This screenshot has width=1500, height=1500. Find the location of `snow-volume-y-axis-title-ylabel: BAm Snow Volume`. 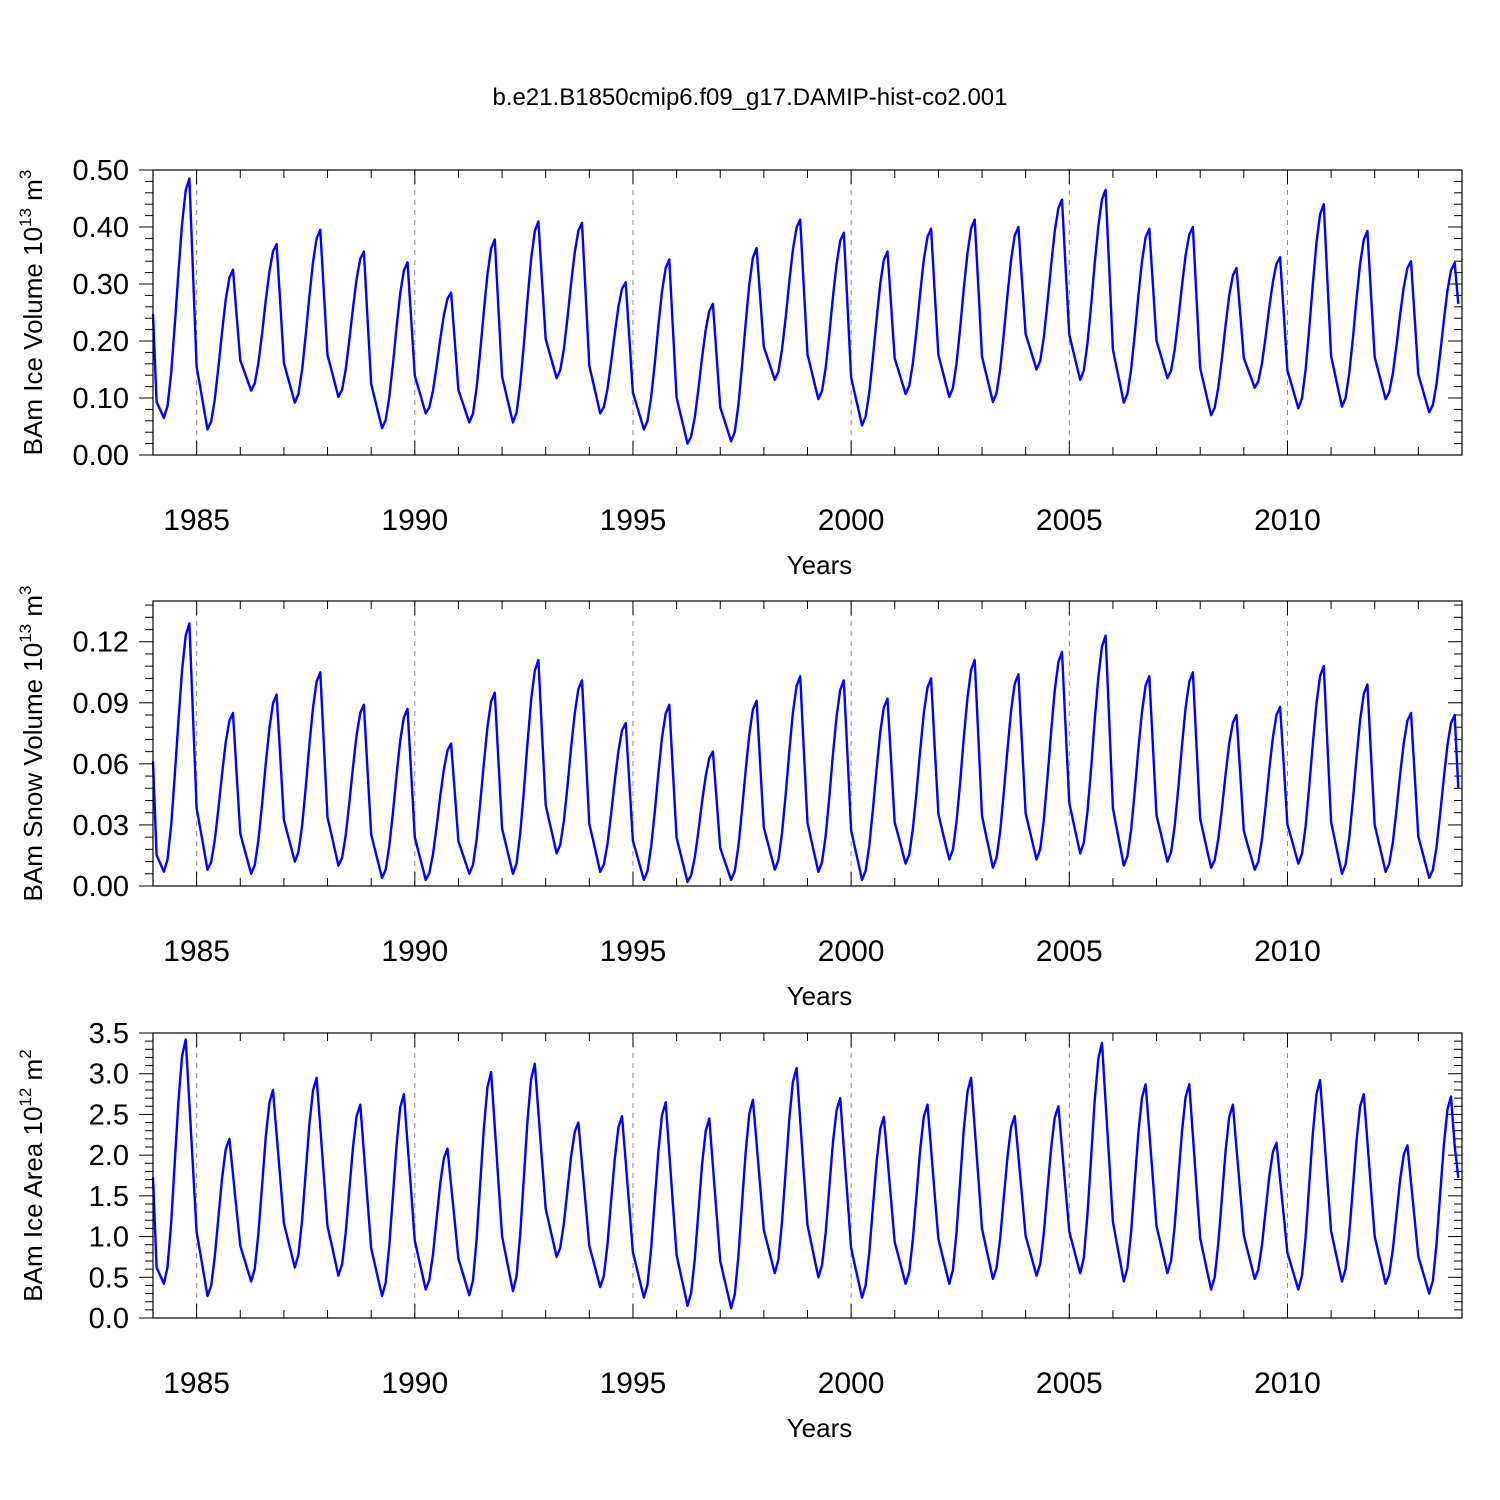

snow-volume-y-axis-title-ylabel: BAm Snow Volume is located at coordinates (33, 787).